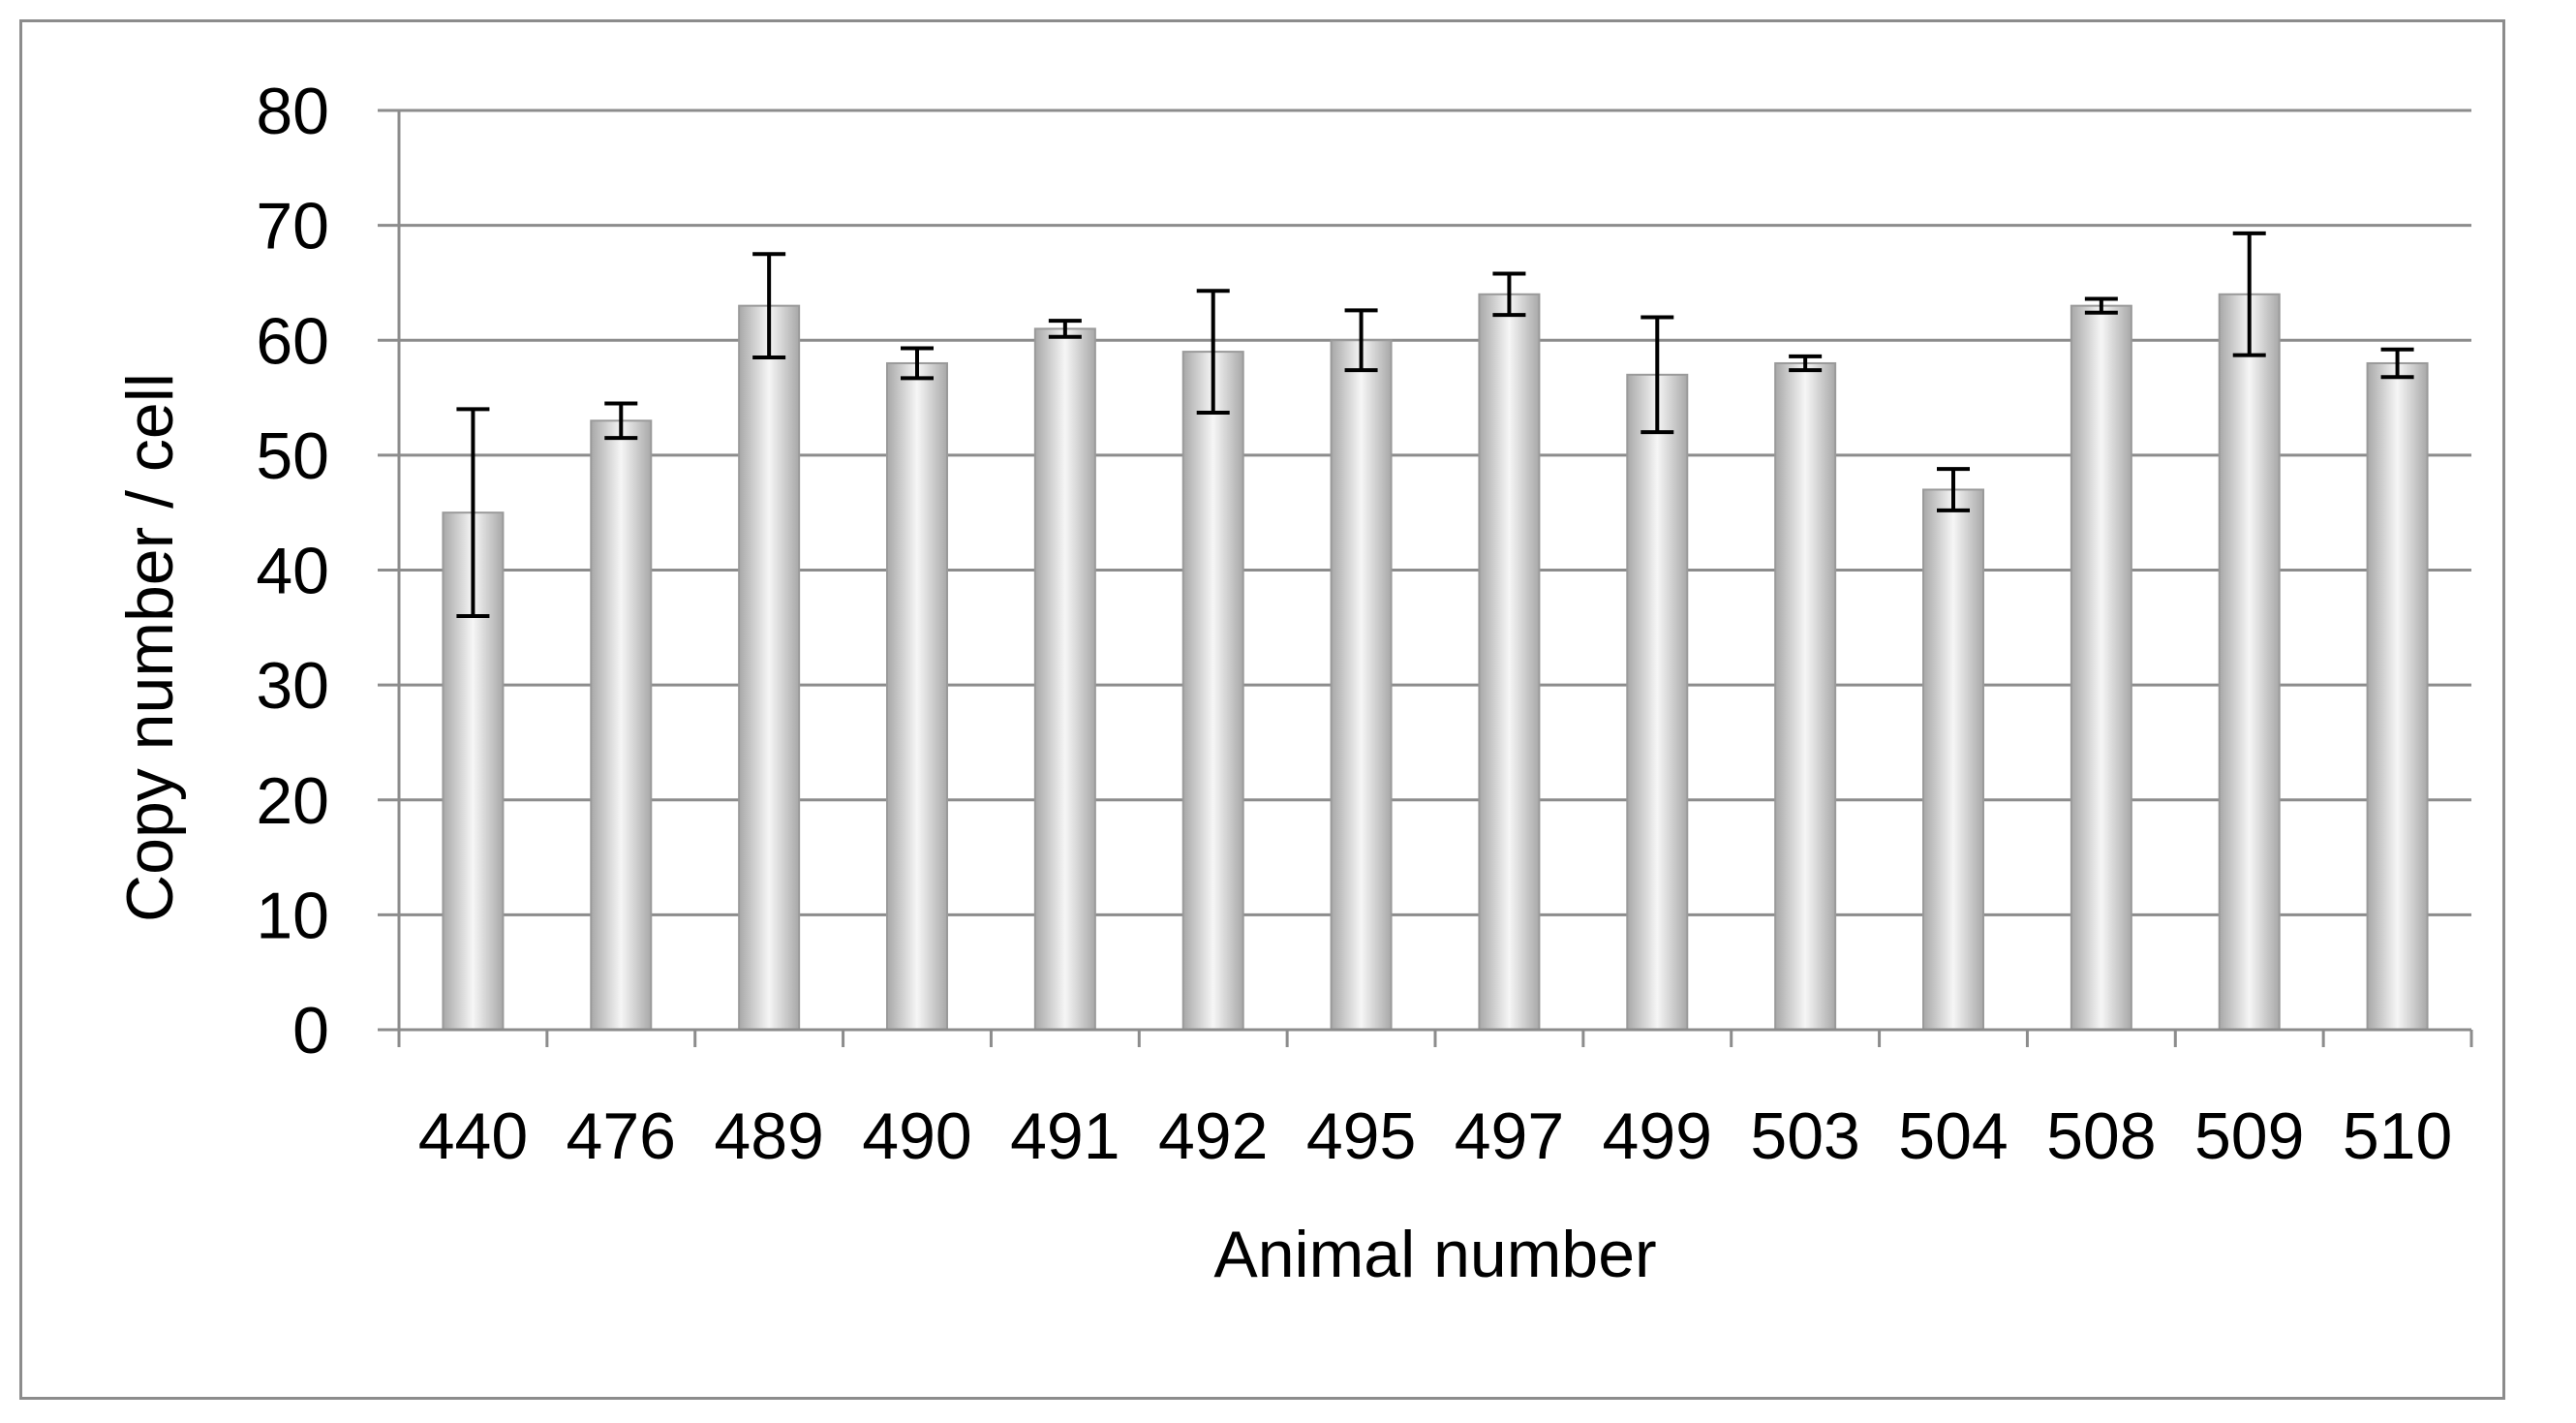 The image size is (2576, 1423). I want to click on x-tick-label: 492, so click(1213, 1136).